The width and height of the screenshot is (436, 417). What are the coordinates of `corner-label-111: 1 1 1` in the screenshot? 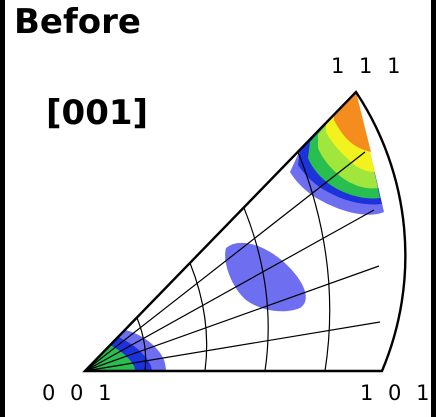 It's located at (368, 66).